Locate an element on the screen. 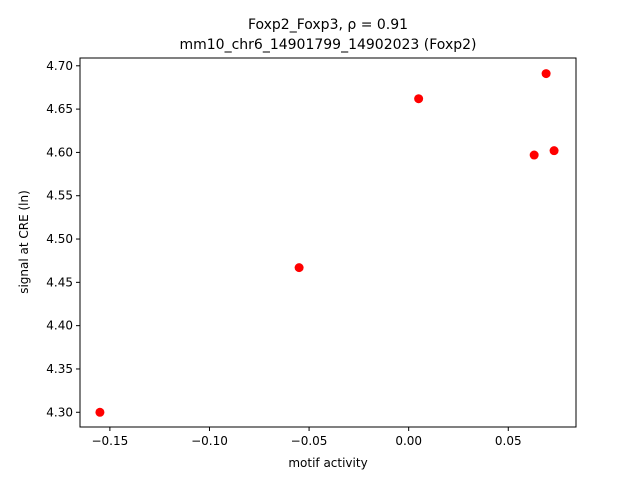 This screenshot has height=480, width=640. x-axis-ticks: −0.15 −0.10 −0.05 0.00 0.05 is located at coordinates (306, 437).